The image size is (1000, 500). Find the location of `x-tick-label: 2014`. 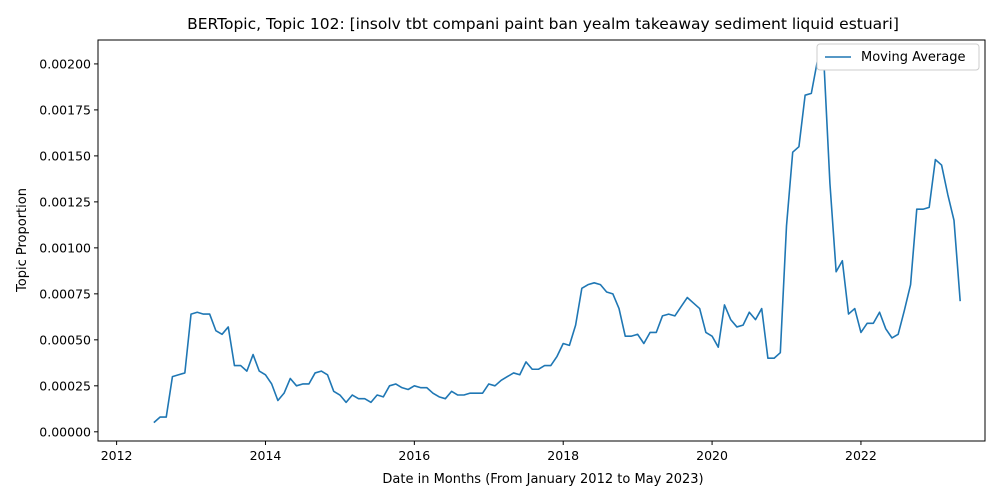

x-tick-label: 2014 is located at coordinates (266, 455).